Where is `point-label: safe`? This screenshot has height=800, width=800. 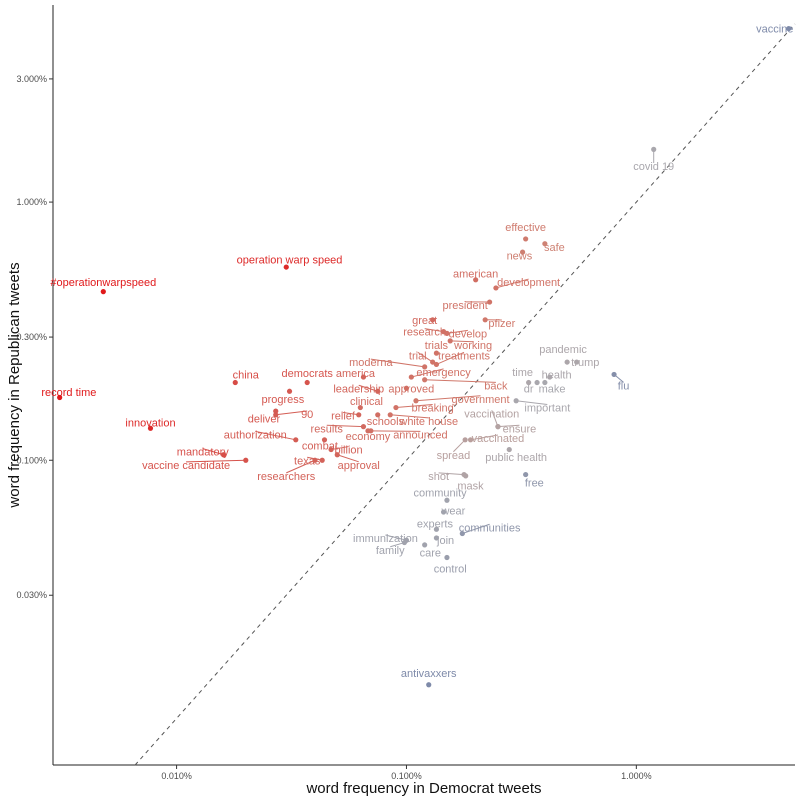 point-label: safe is located at coordinates (554, 248).